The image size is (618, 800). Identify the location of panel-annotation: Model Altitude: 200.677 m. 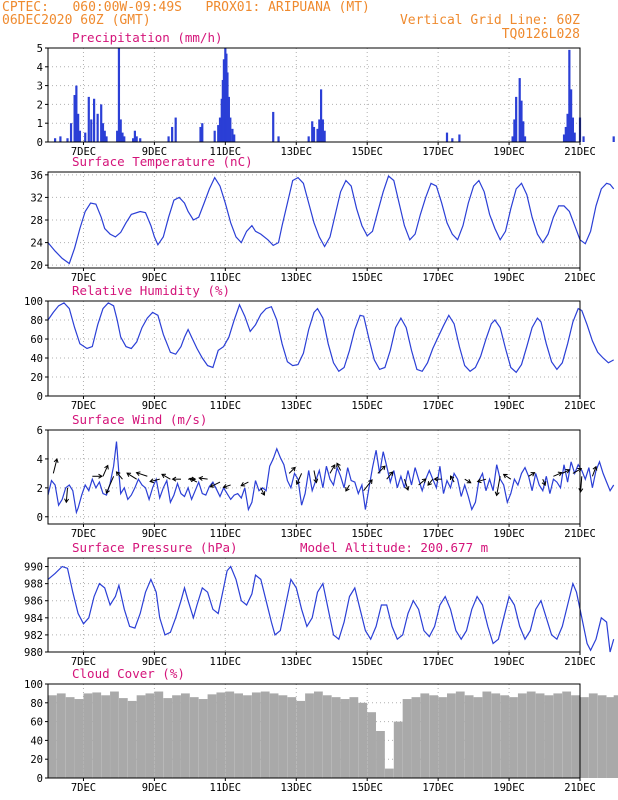
(394, 547).